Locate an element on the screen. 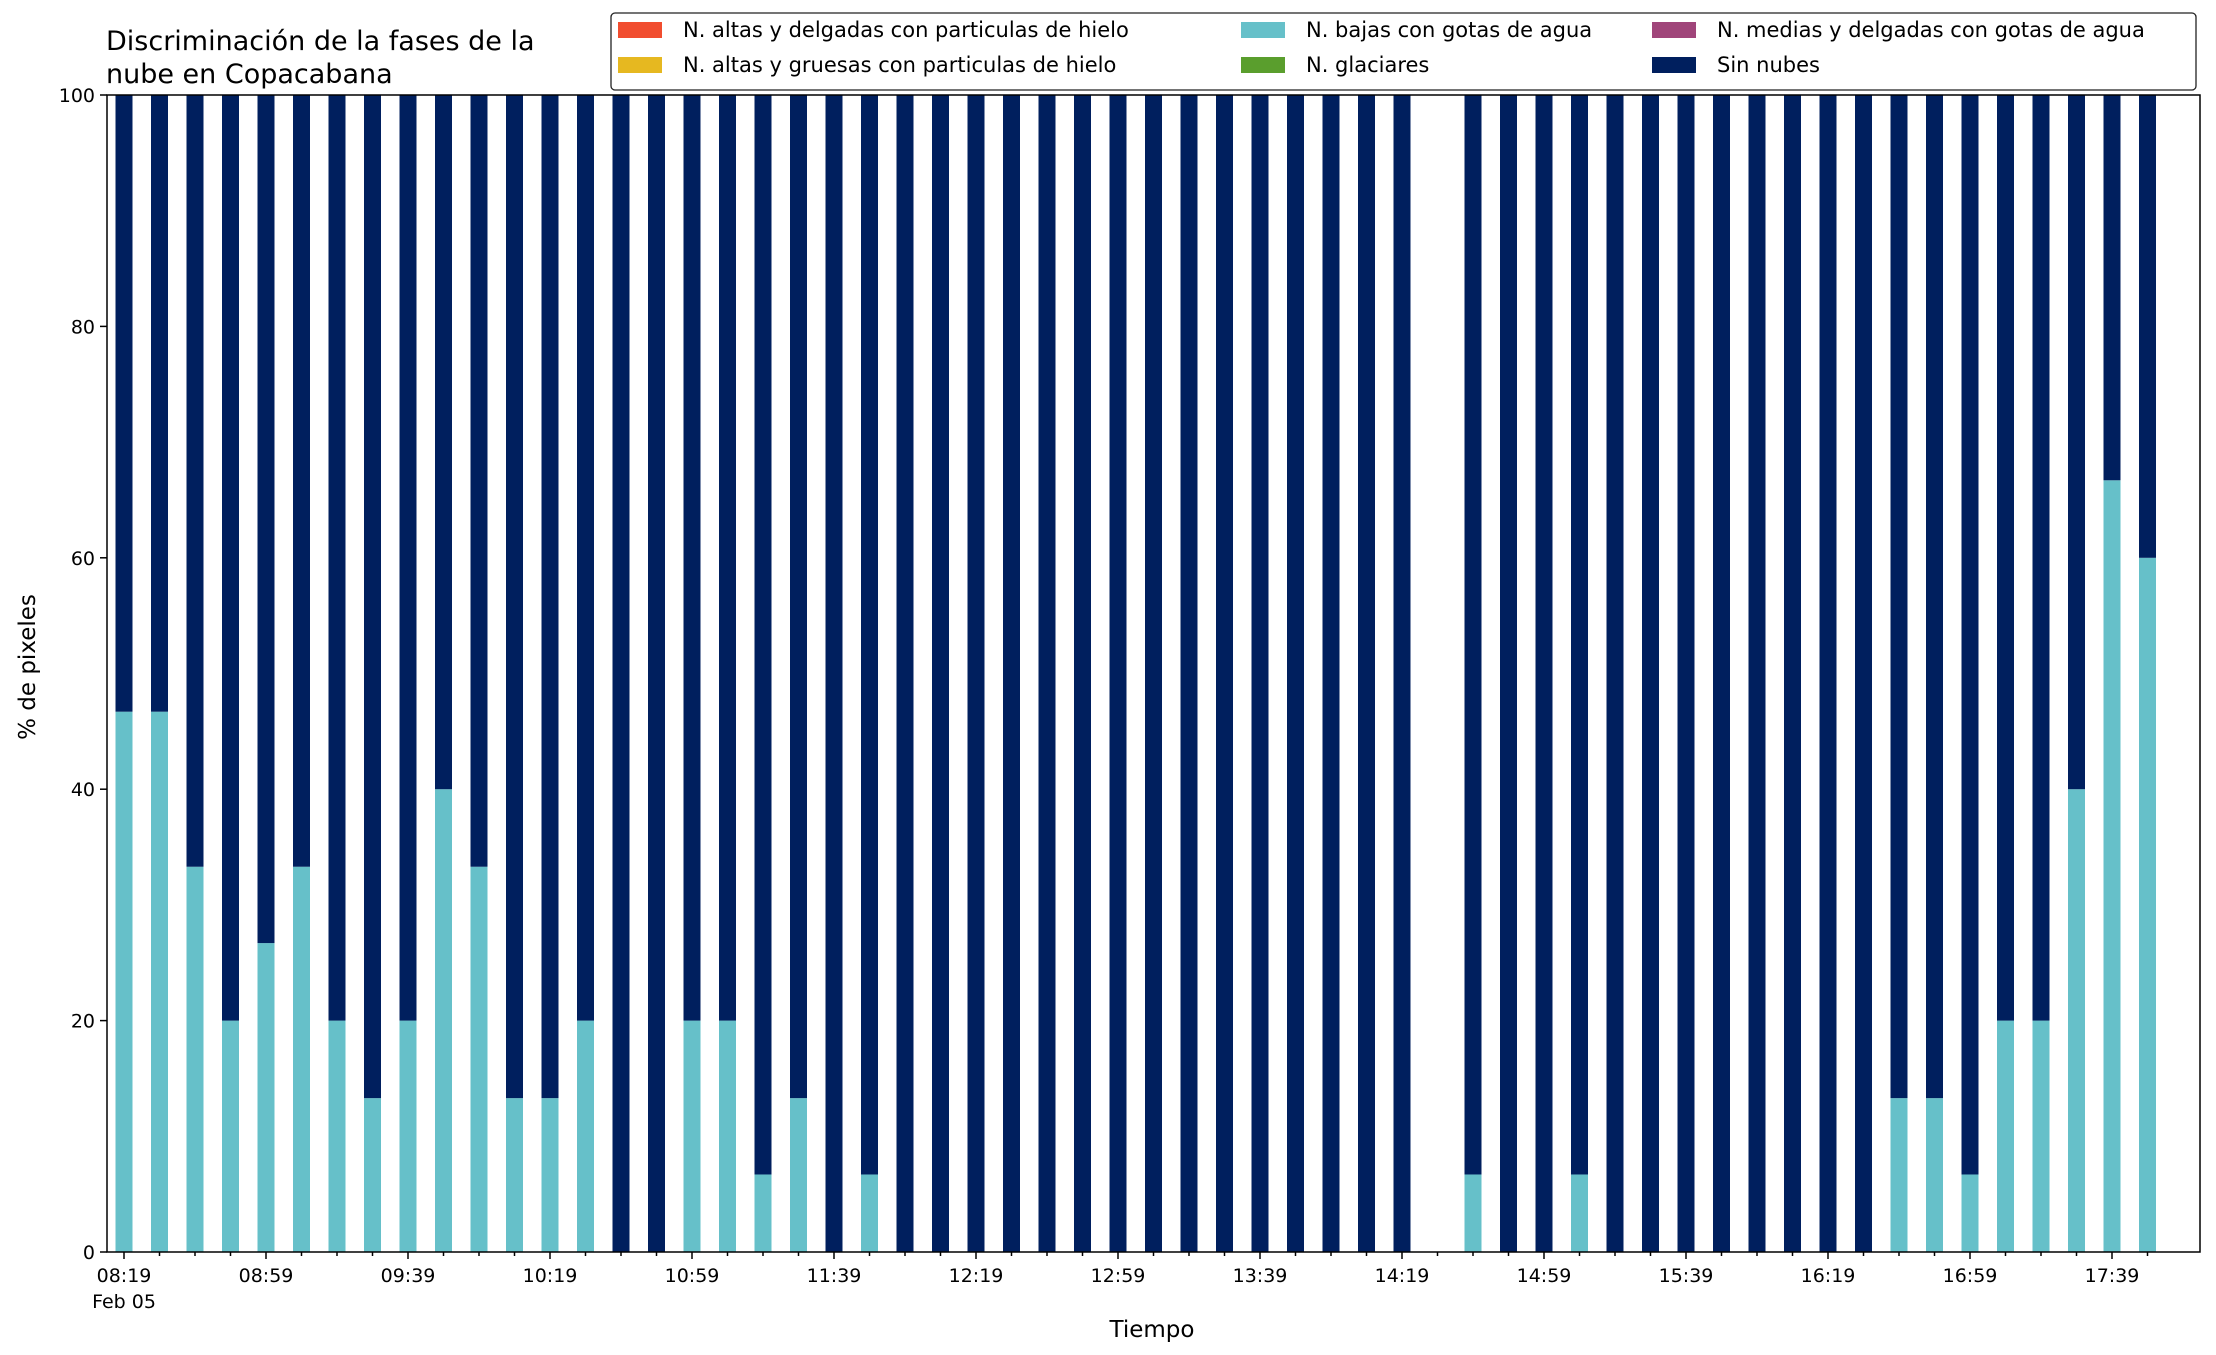  y-tick-label-0: 0 is located at coordinates (89, 1253).